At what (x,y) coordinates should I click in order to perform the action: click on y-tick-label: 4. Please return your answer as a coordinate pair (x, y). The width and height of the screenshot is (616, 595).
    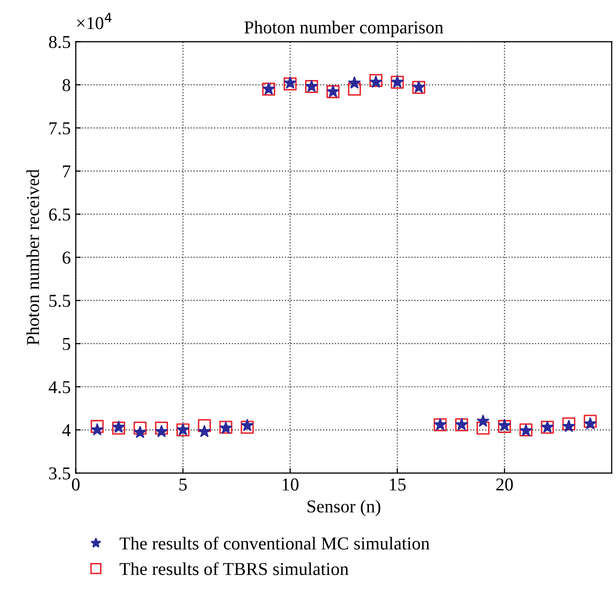
    Looking at the image, I should click on (66, 430).